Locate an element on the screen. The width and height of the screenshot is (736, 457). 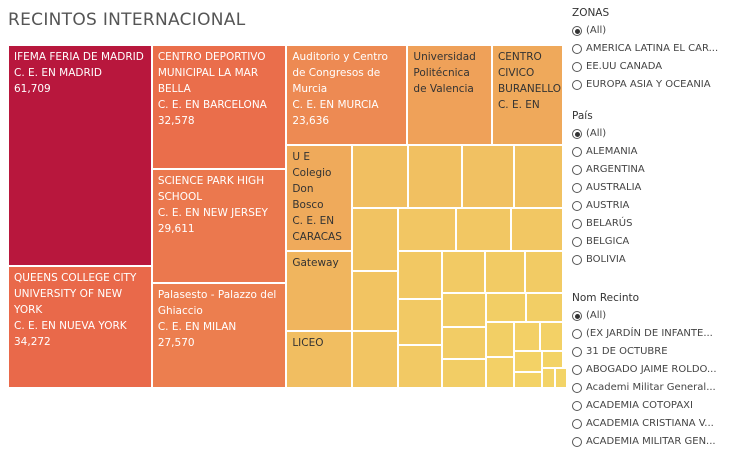
tile-label: Palasesto - Palazzo del Ghiaccio is located at coordinates (217, 302).